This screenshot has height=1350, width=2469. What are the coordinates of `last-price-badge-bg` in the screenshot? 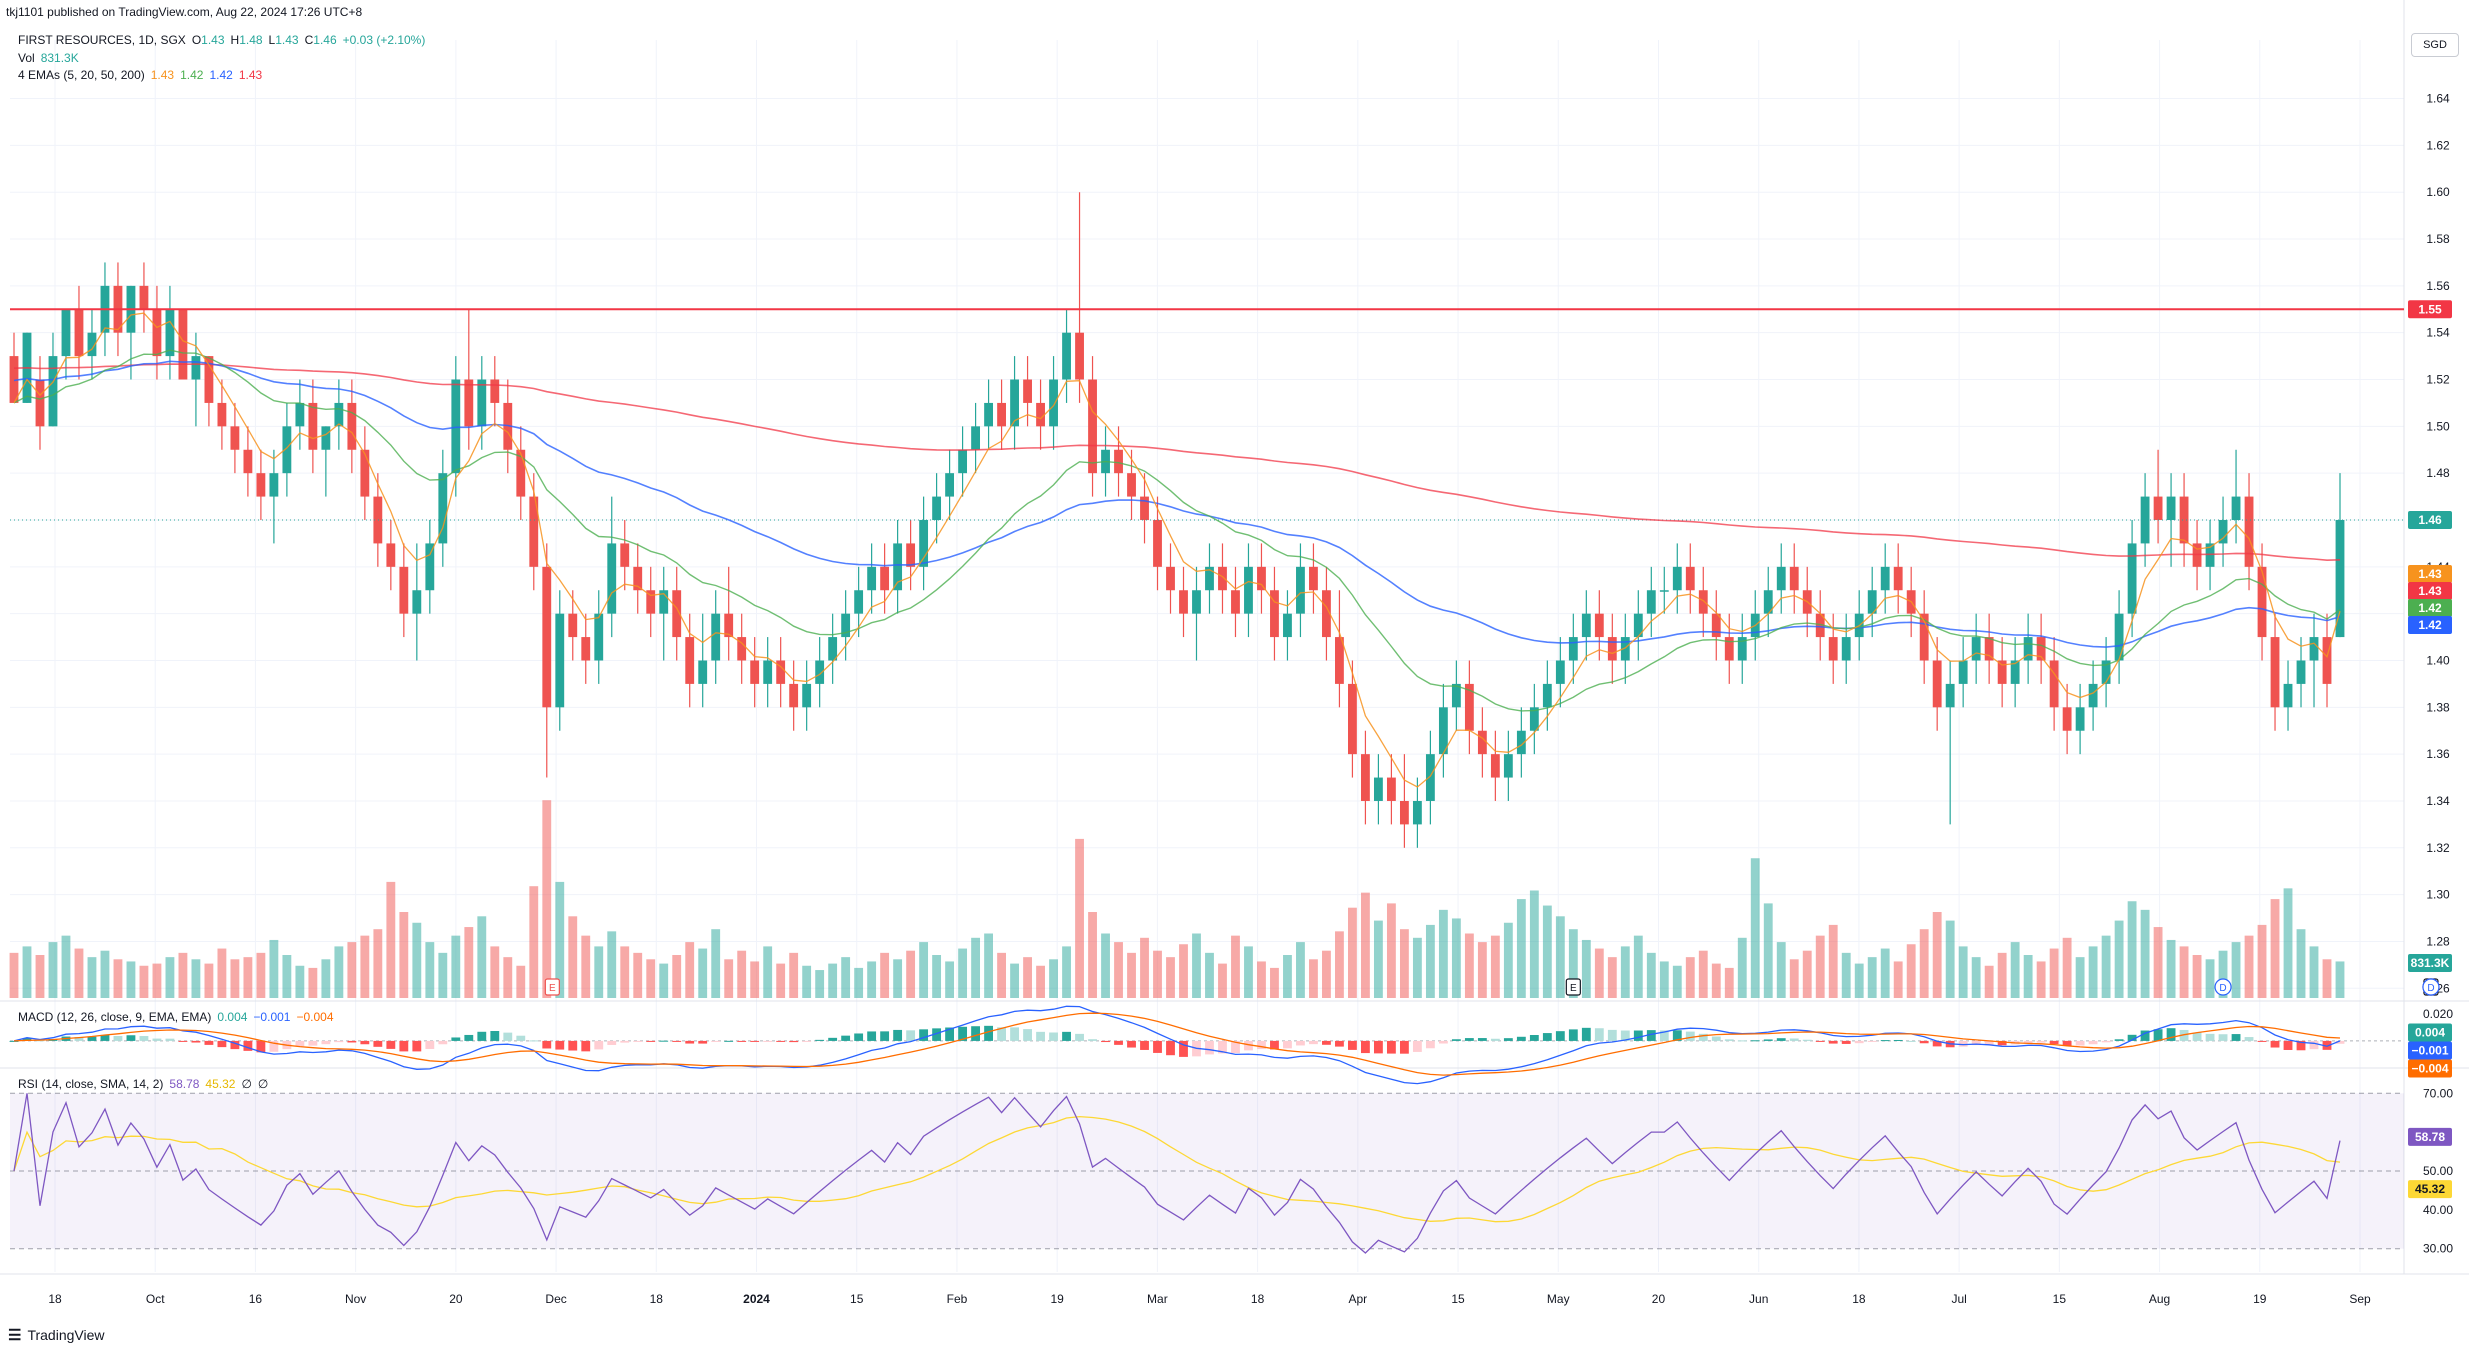 It's located at (2430, 520).